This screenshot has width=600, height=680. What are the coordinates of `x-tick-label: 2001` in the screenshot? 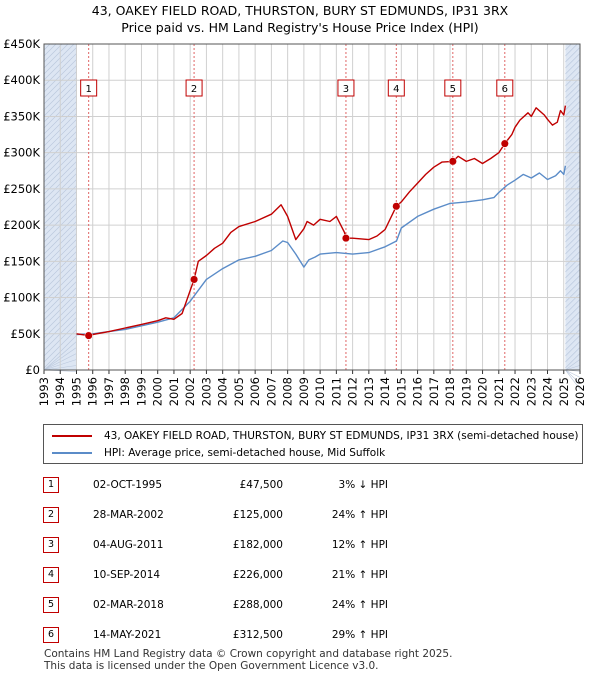 It's located at (174, 391).